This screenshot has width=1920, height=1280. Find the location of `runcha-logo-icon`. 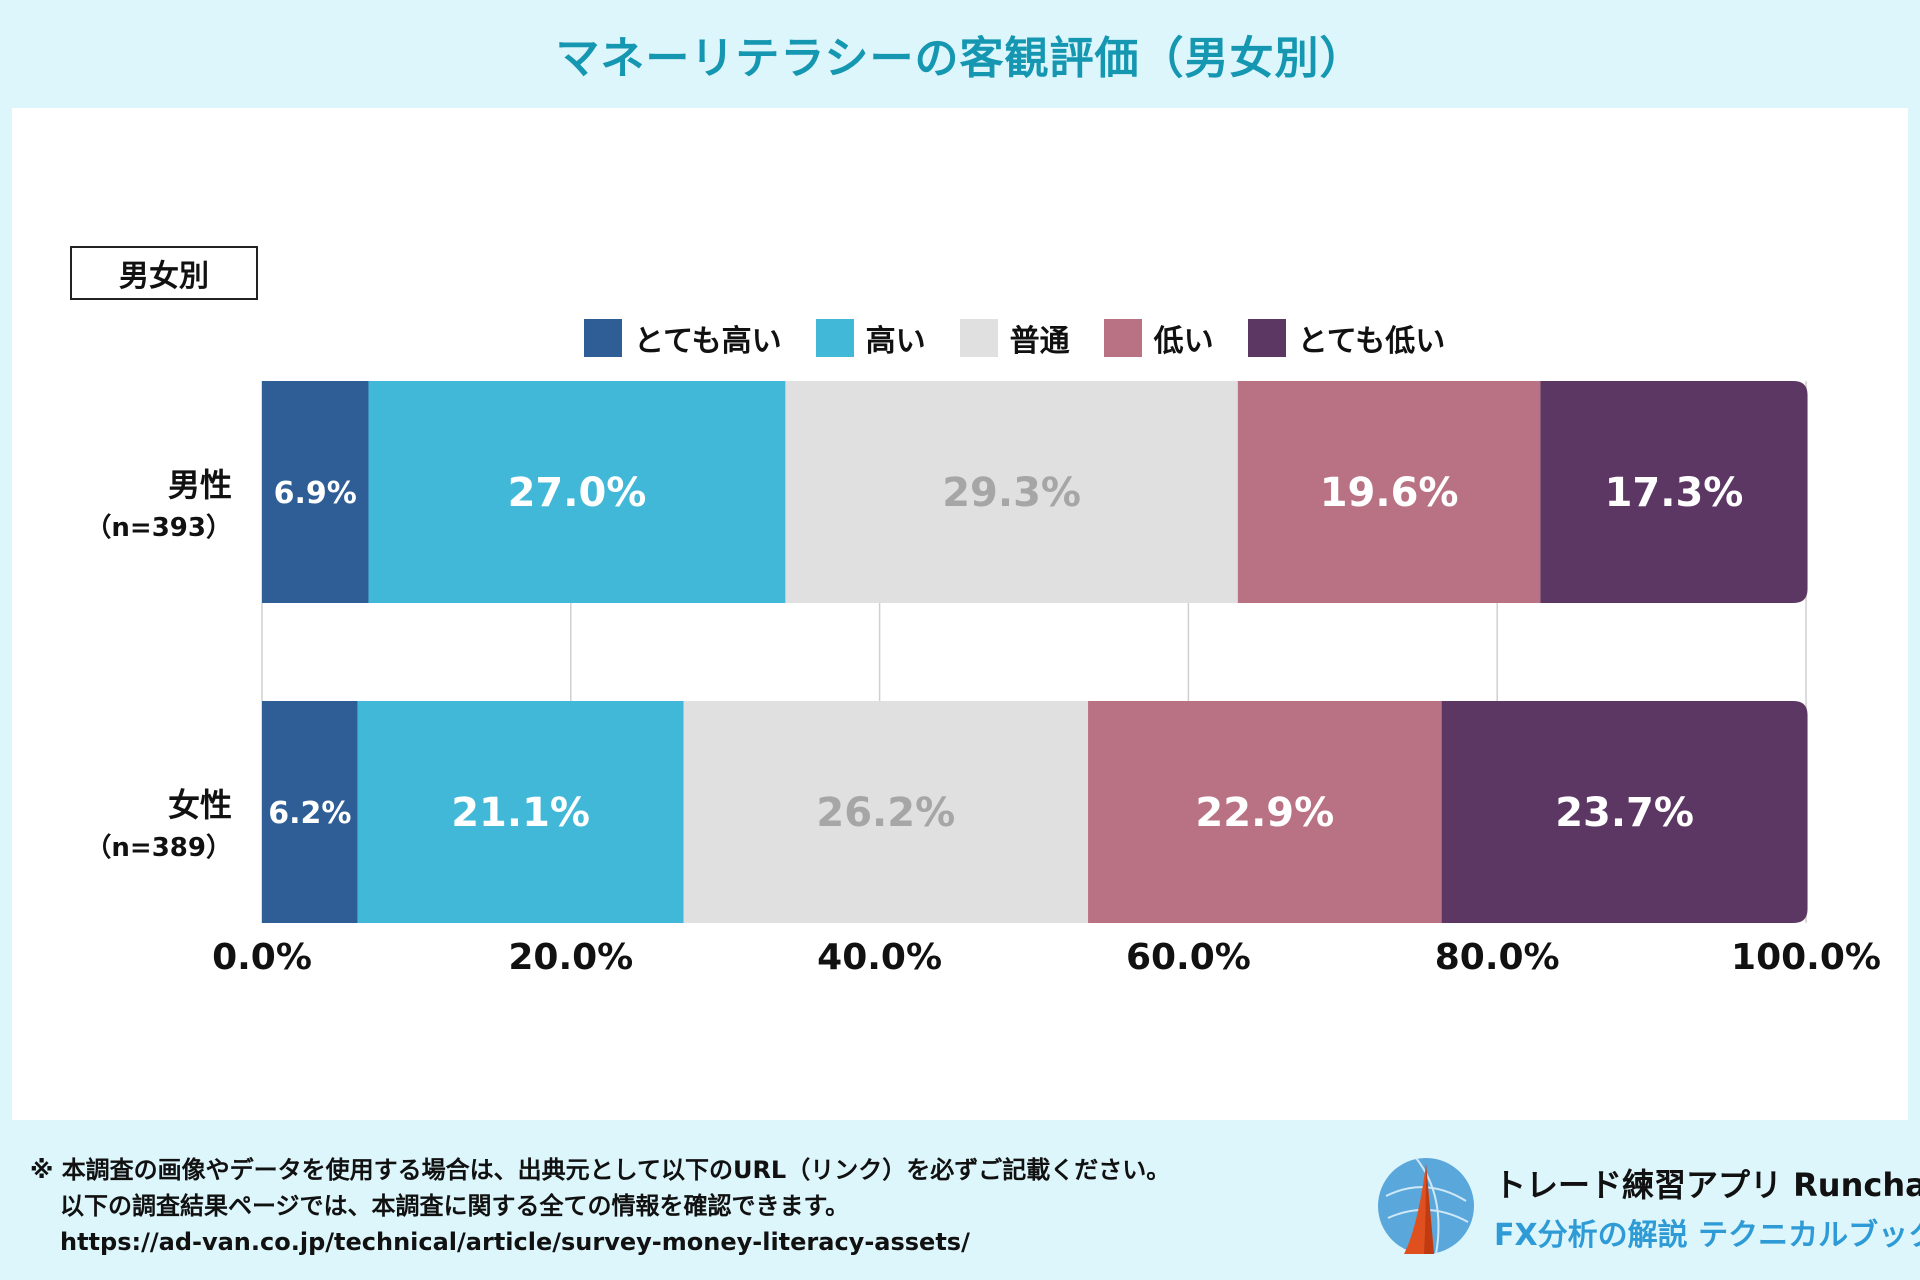

runcha-logo-icon is located at coordinates (1426, 1206).